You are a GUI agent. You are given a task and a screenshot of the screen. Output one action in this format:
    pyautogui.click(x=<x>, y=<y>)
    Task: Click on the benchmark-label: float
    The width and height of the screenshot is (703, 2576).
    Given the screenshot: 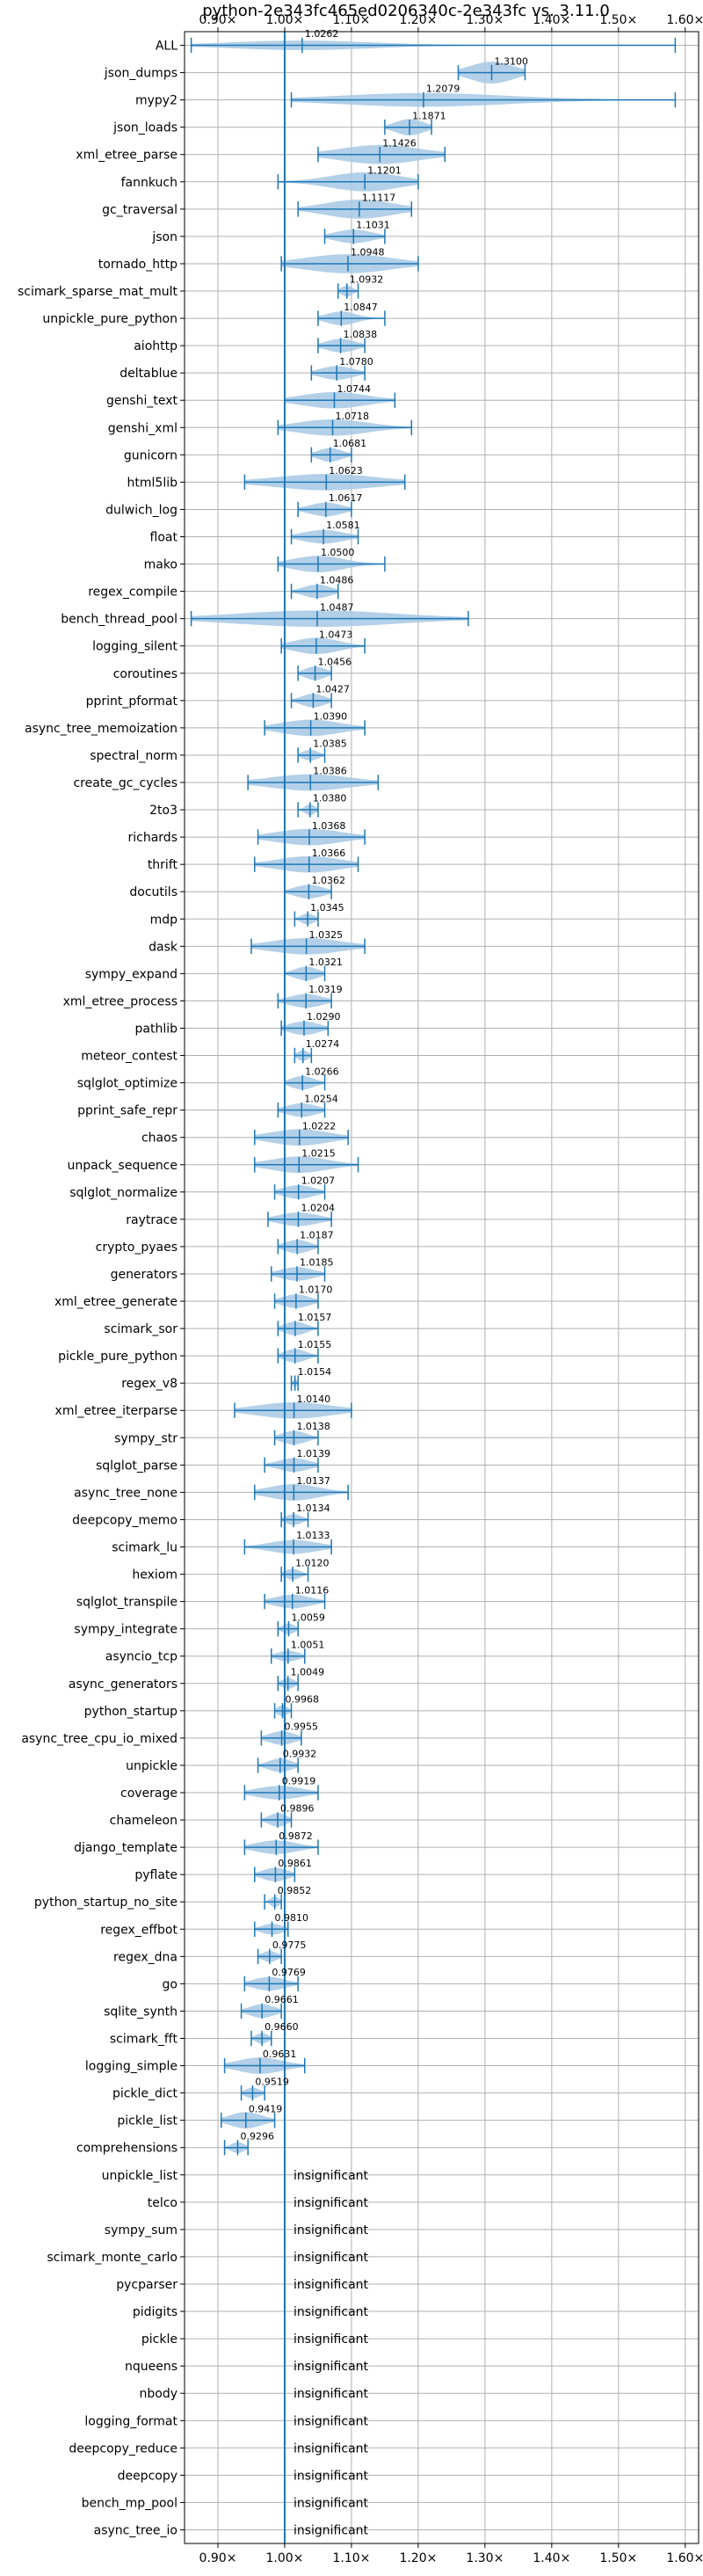 What is the action you would take?
    pyautogui.click(x=164, y=538)
    